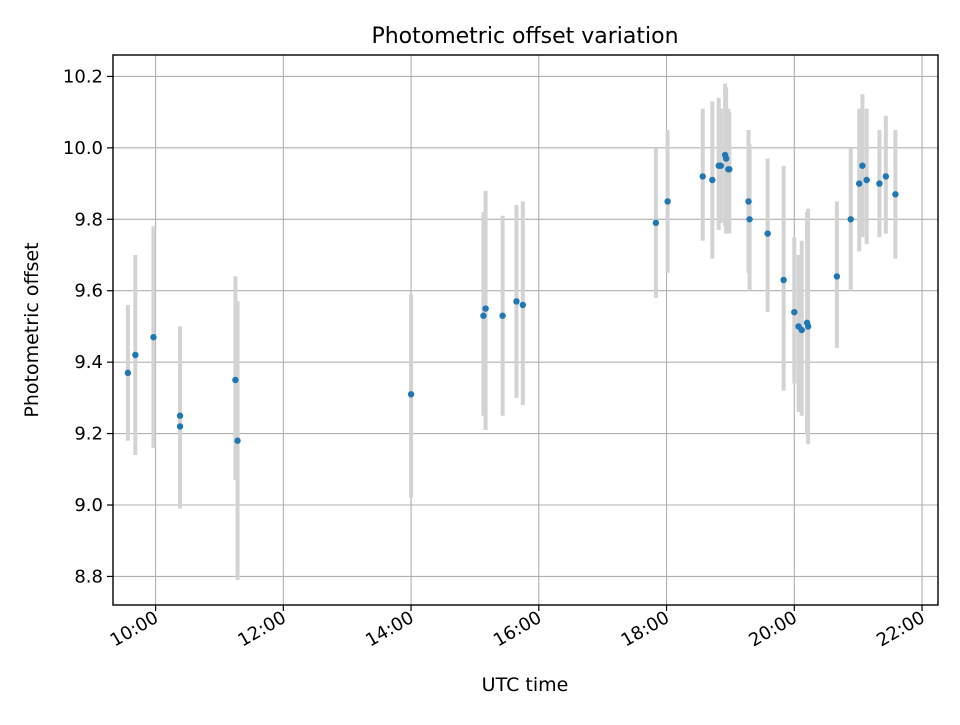 The height and width of the screenshot is (725, 960). What do you see at coordinates (83, 148) in the screenshot?
I see `y-tick-label: 10.0` at bounding box center [83, 148].